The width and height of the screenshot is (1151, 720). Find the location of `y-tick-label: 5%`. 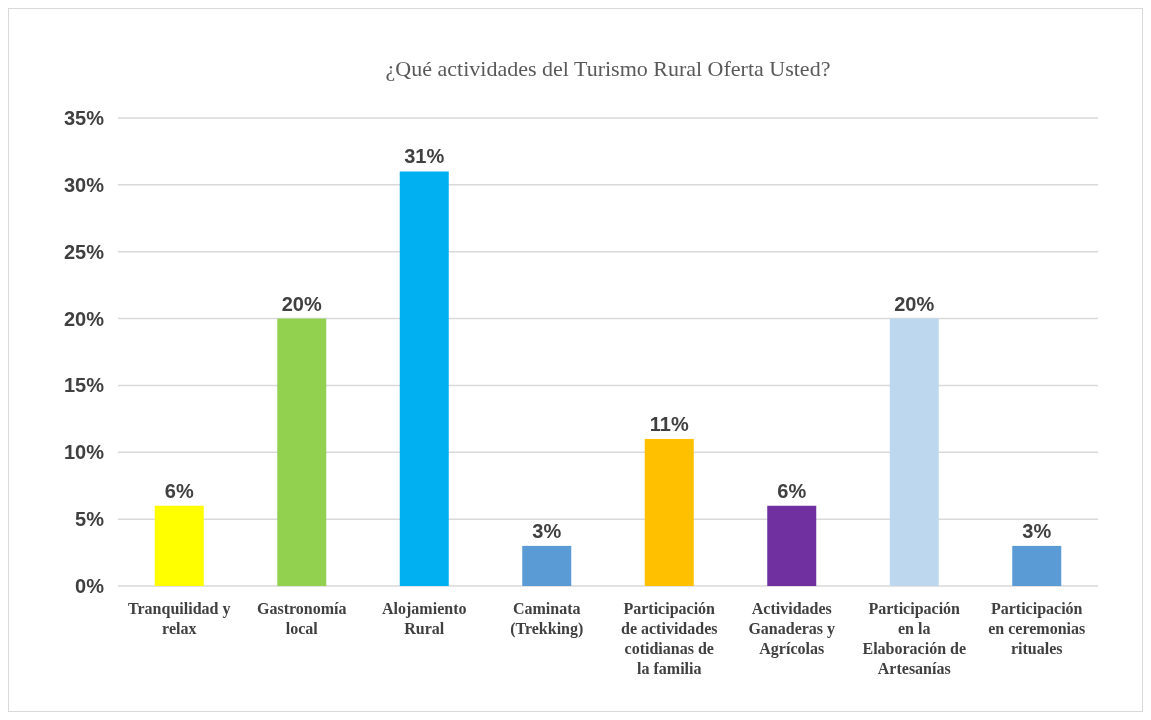

y-tick-label: 5% is located at coordinates (90, 519).